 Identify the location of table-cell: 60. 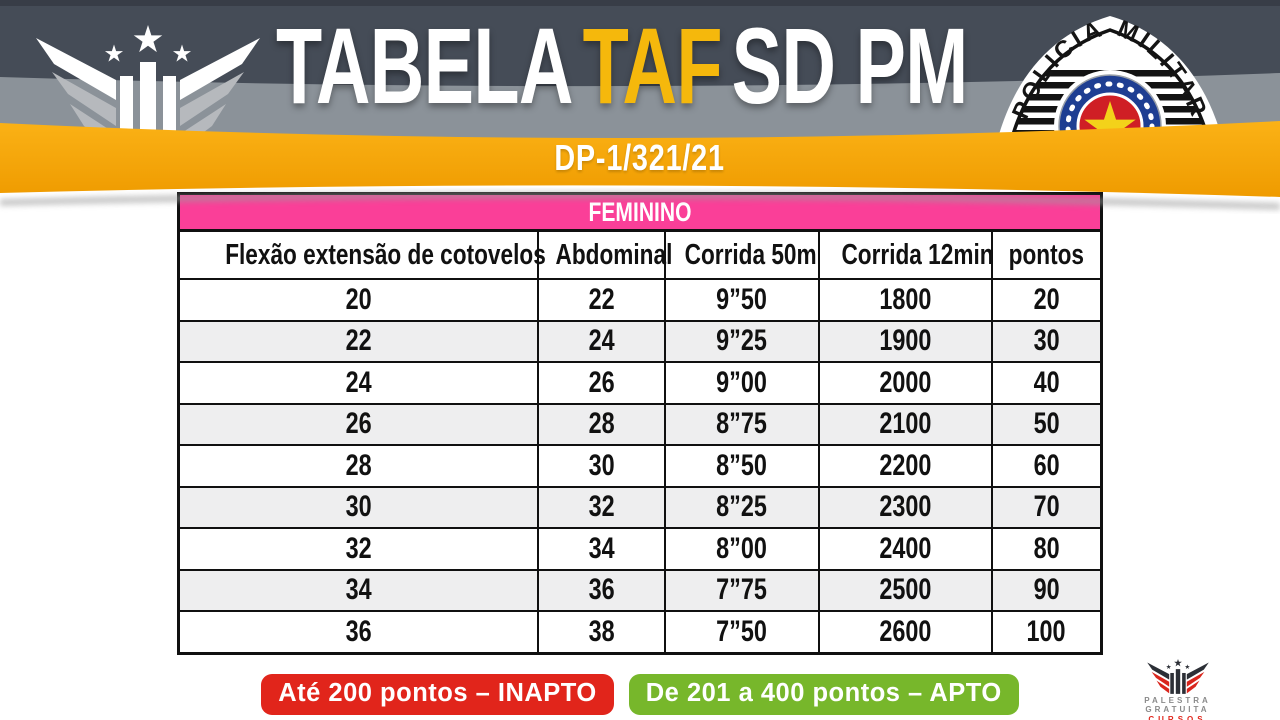
(1046, 466).